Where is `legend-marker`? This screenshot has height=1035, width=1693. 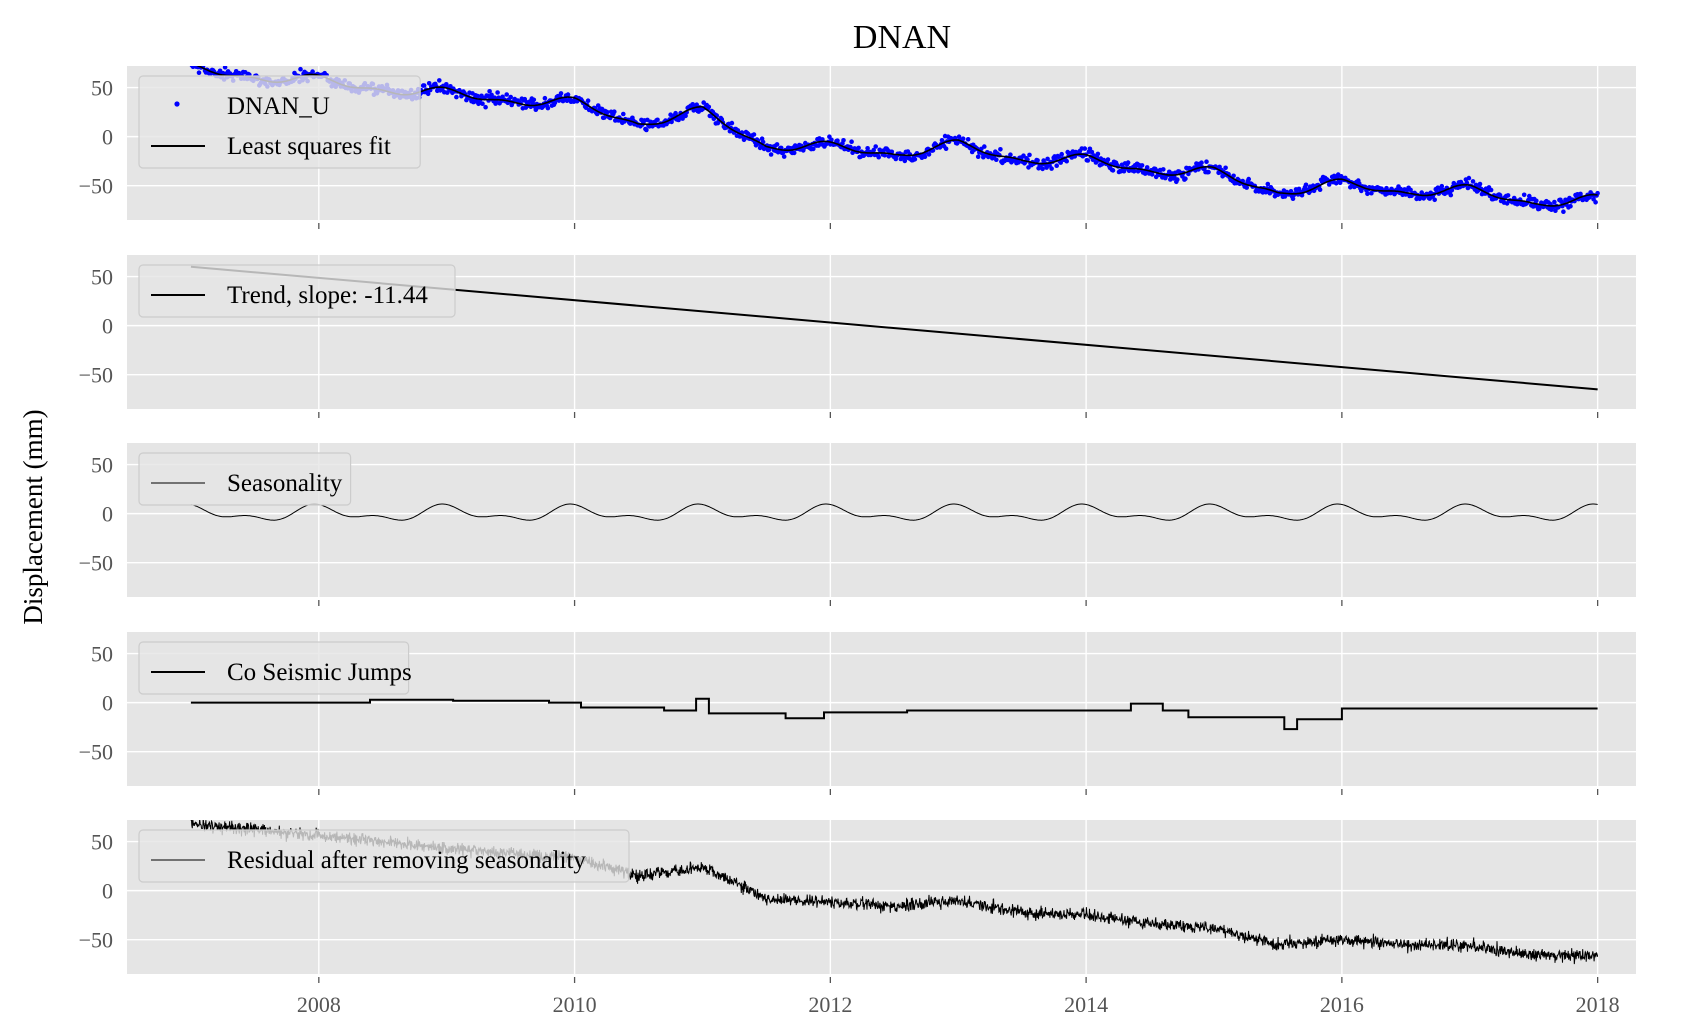 legend-marker is located at coordinates (177, 104).